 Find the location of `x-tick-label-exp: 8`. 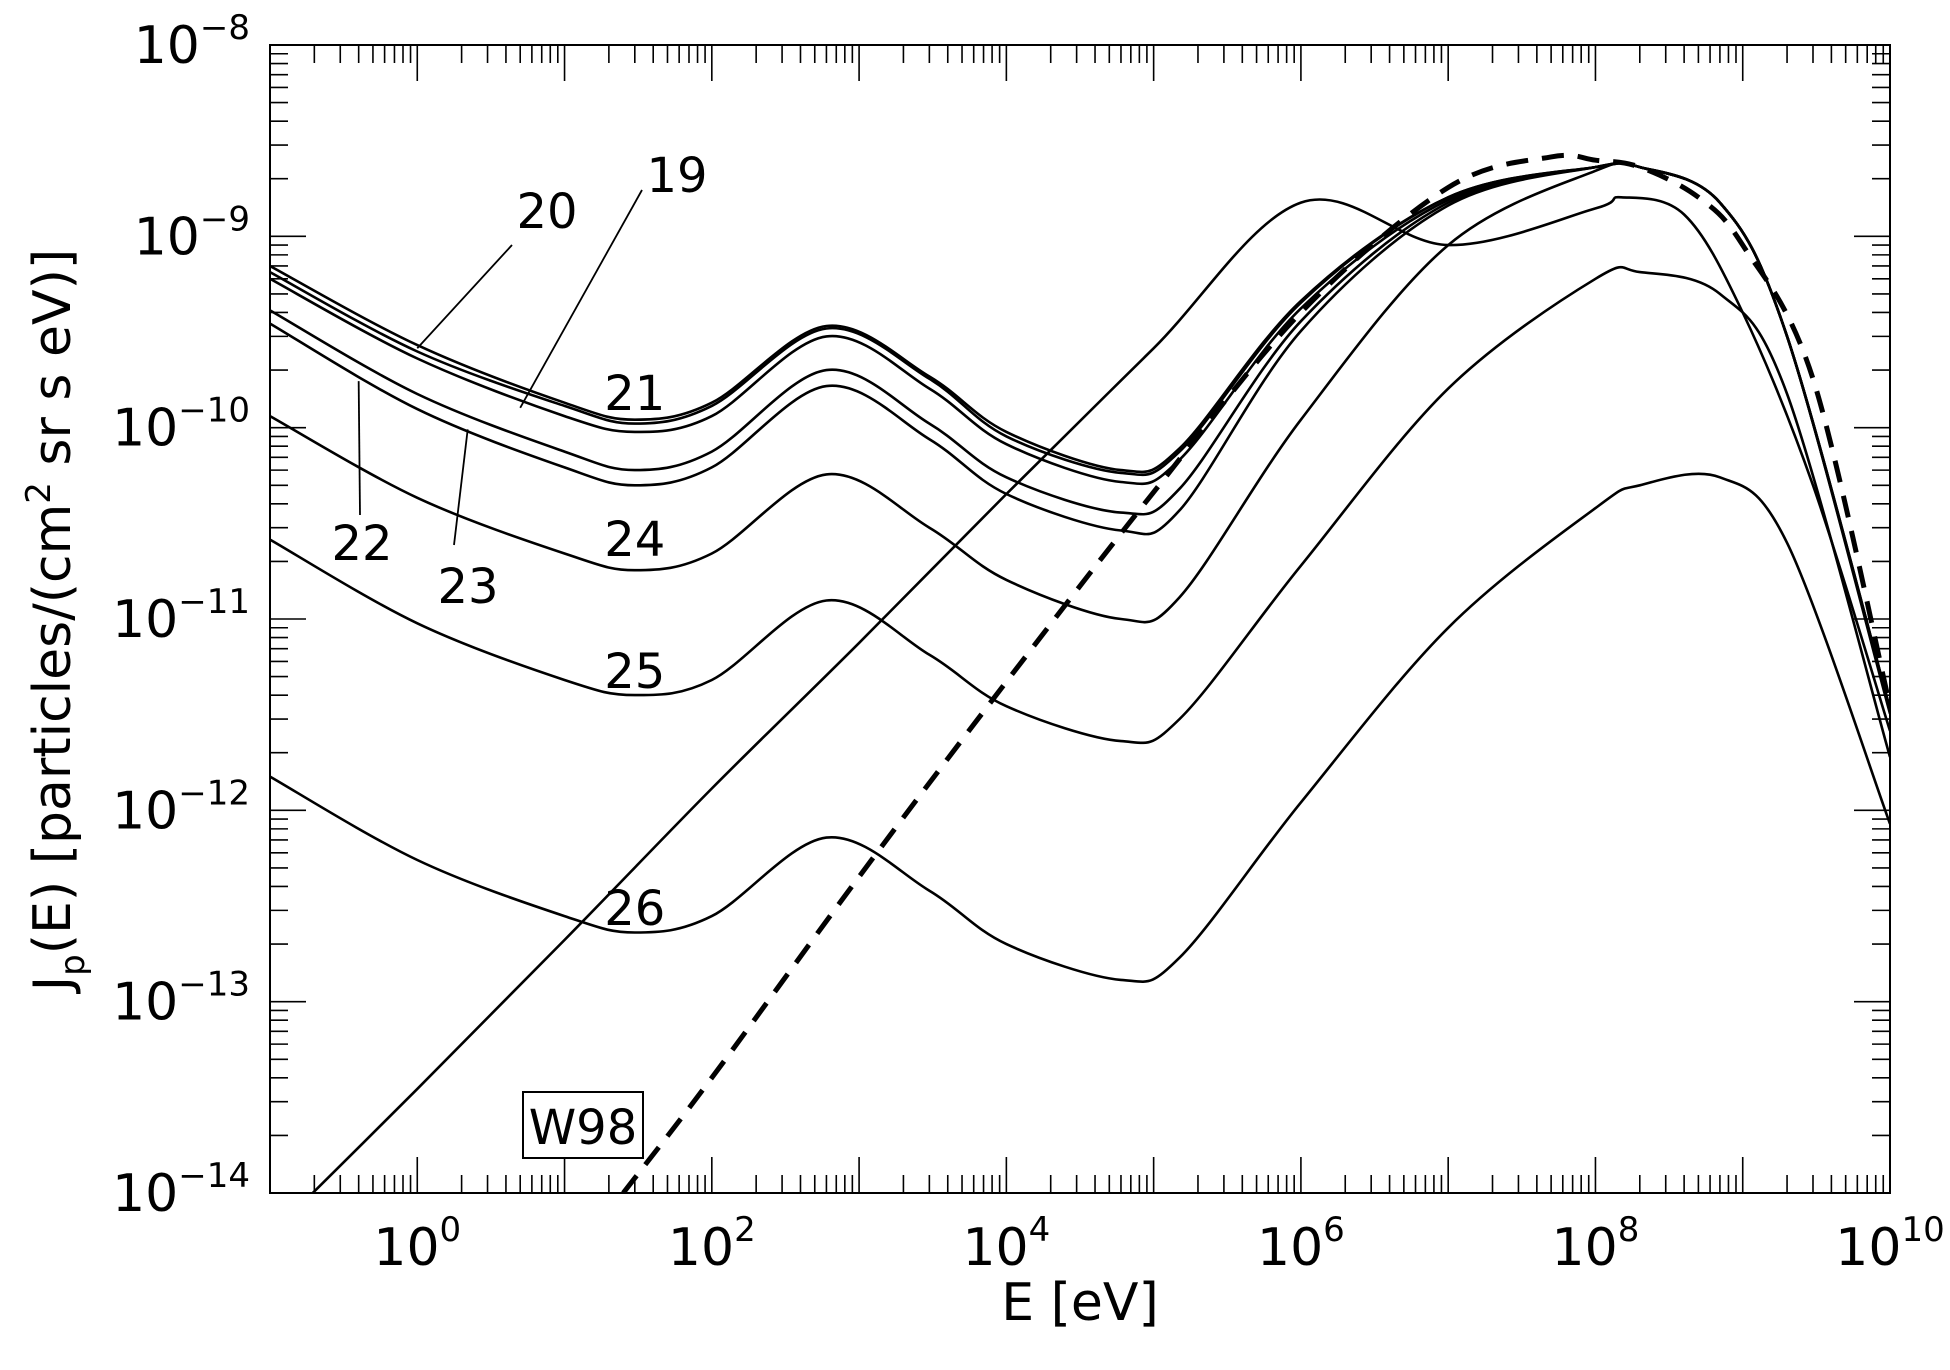

x-tick-label-exp: 8 is located at coordinates (1629, 1230).